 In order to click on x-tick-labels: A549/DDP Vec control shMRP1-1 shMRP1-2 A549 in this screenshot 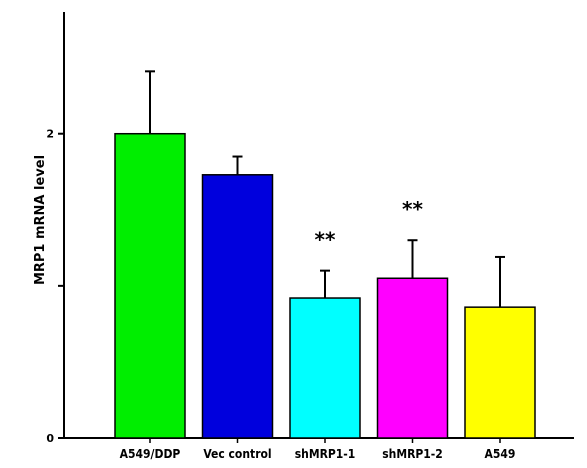, I will do `click(318, 449)`.